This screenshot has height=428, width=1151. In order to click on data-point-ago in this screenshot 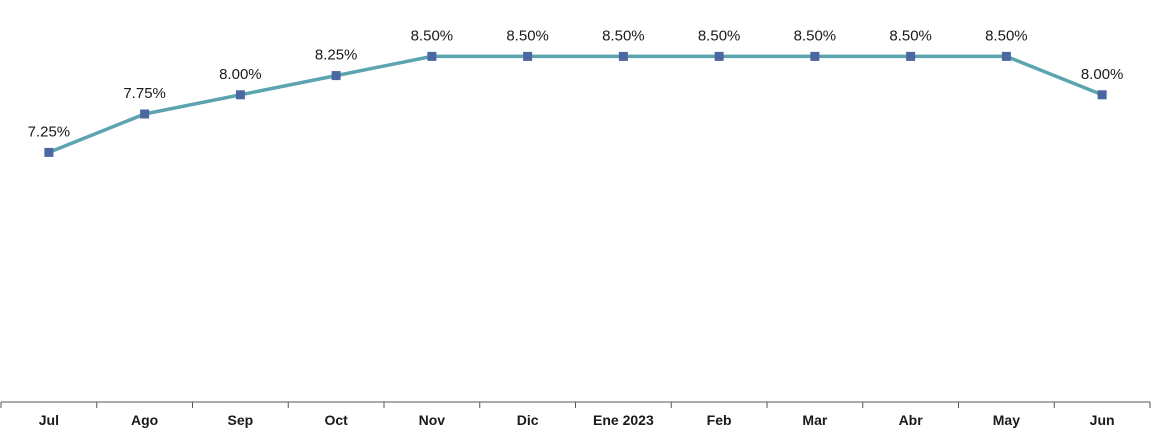, I will do `click(145, 114)`.